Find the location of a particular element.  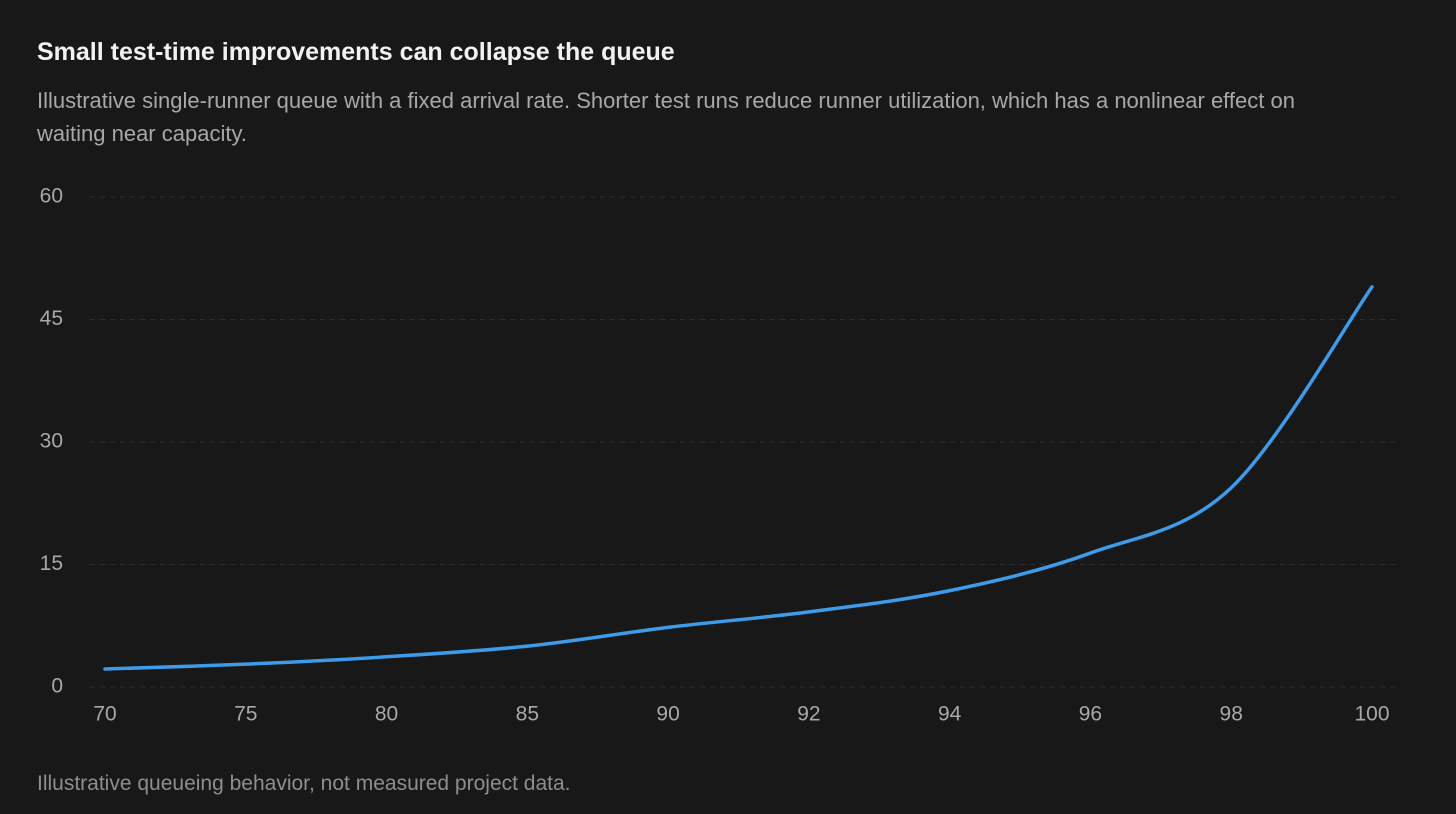

y-tick-label: 30 is located at coordinates (51, 441).